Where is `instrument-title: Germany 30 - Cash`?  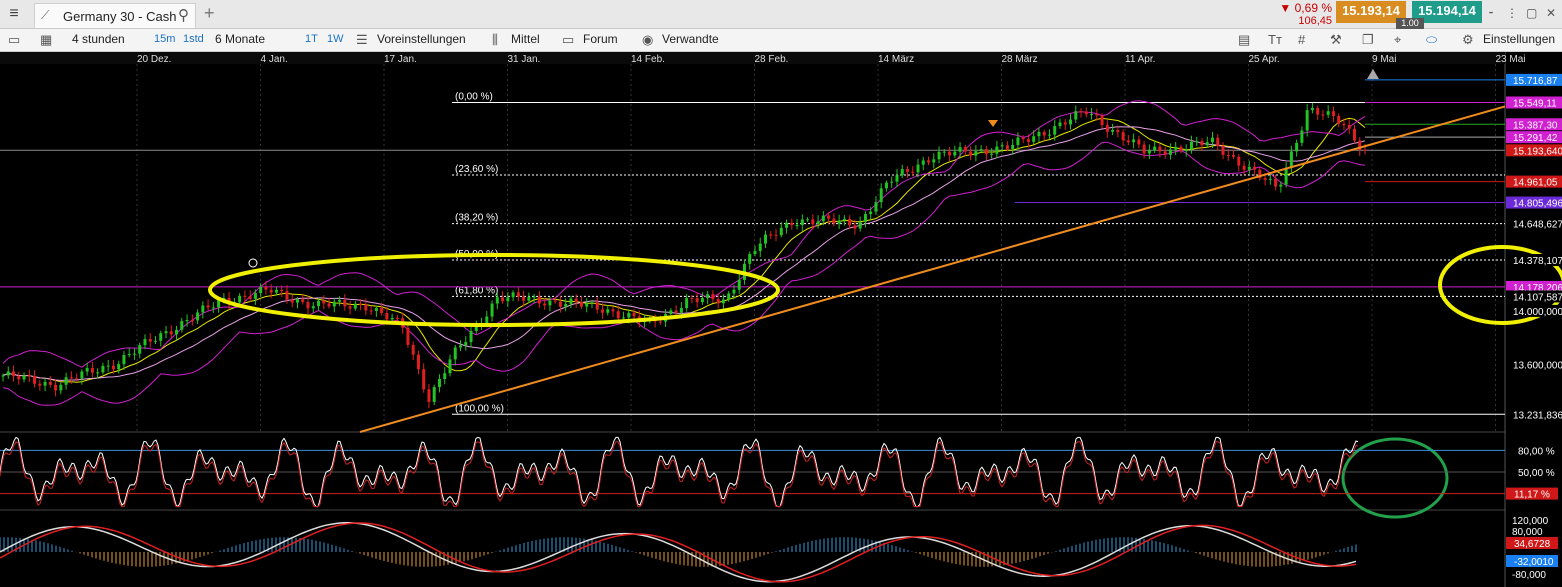 instrument-title: Germany 30 - Cash is located at coordinates (120, 16).